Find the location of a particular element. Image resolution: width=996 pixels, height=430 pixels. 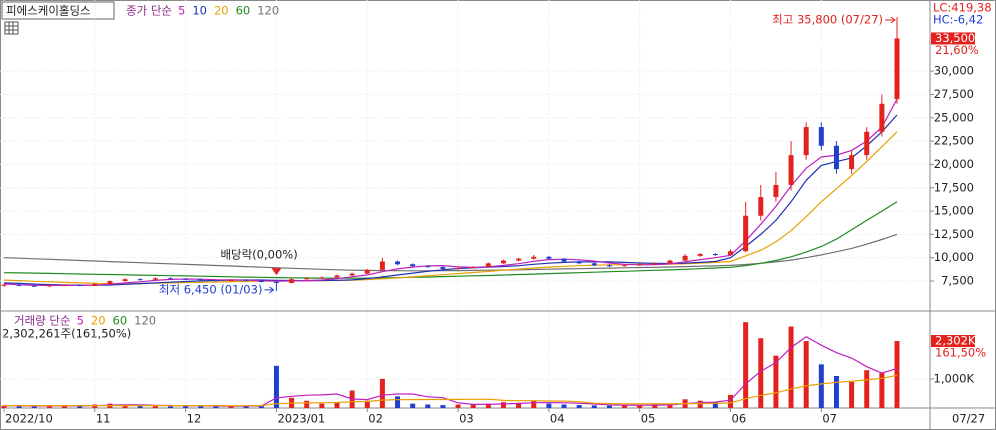

high-annotation: 최고 35,800 (07/27) is located at coordinates (827, 19).